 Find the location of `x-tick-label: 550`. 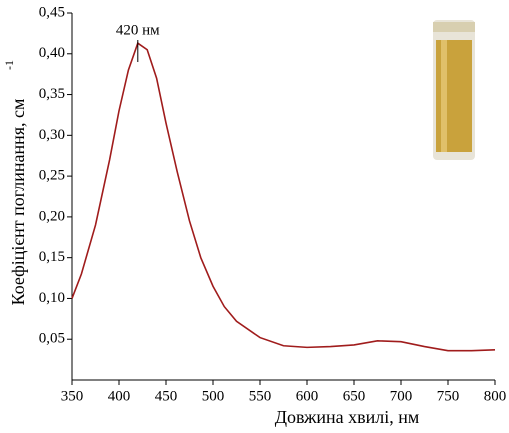

x-tick-label: 550 is located at coordinates (260, 396).